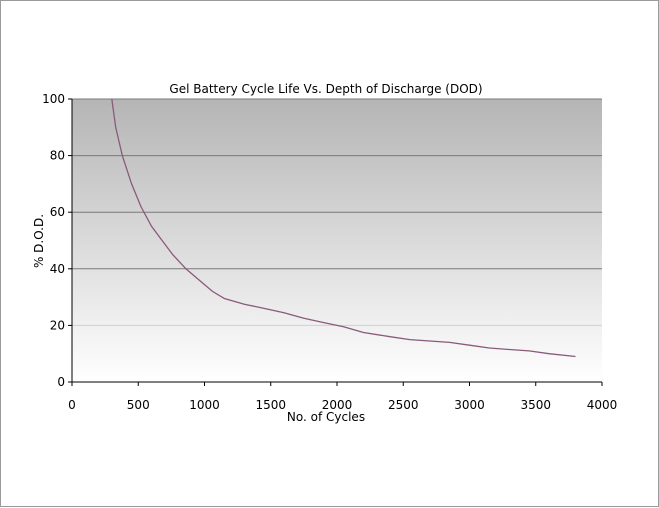  What do you see at coordinates (39, 241) in the screenshot?
I see `y-axis-label: % D.O.D.` at bounding box center [39, 241].